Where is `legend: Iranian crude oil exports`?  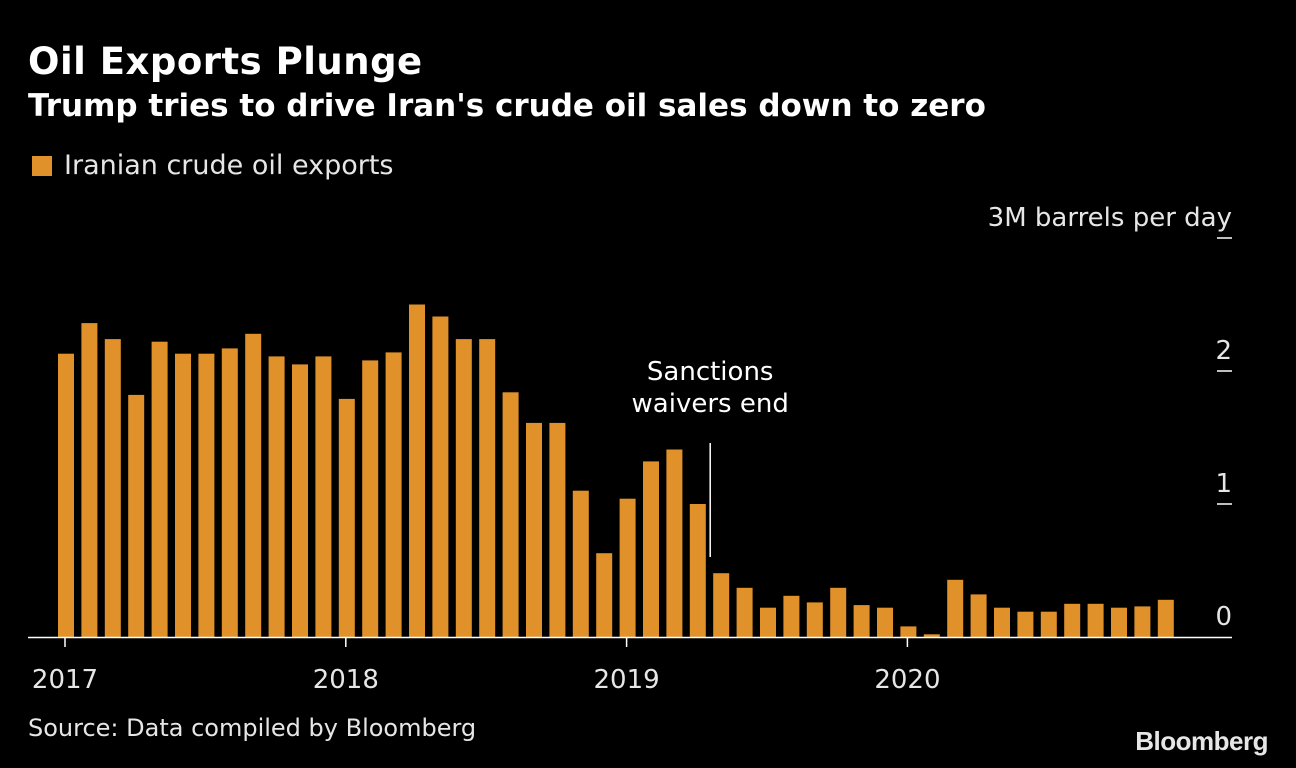 legend: Iranian crude oil exports is located at coordinates (212, 165).